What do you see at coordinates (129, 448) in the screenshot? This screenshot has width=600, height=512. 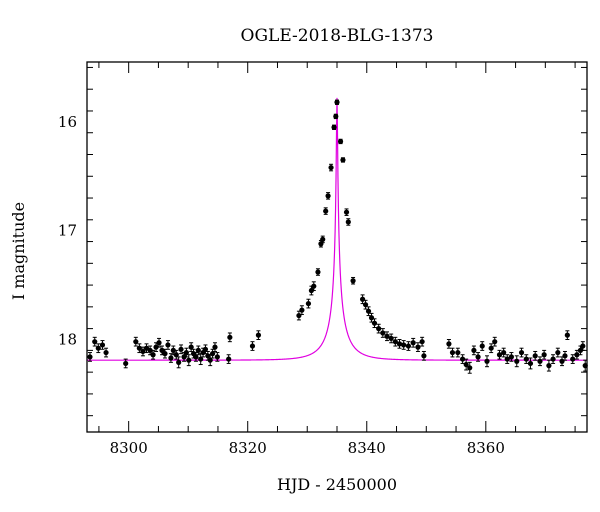 I see `x-tick-label: 8300` at bounding box center [129, 448].